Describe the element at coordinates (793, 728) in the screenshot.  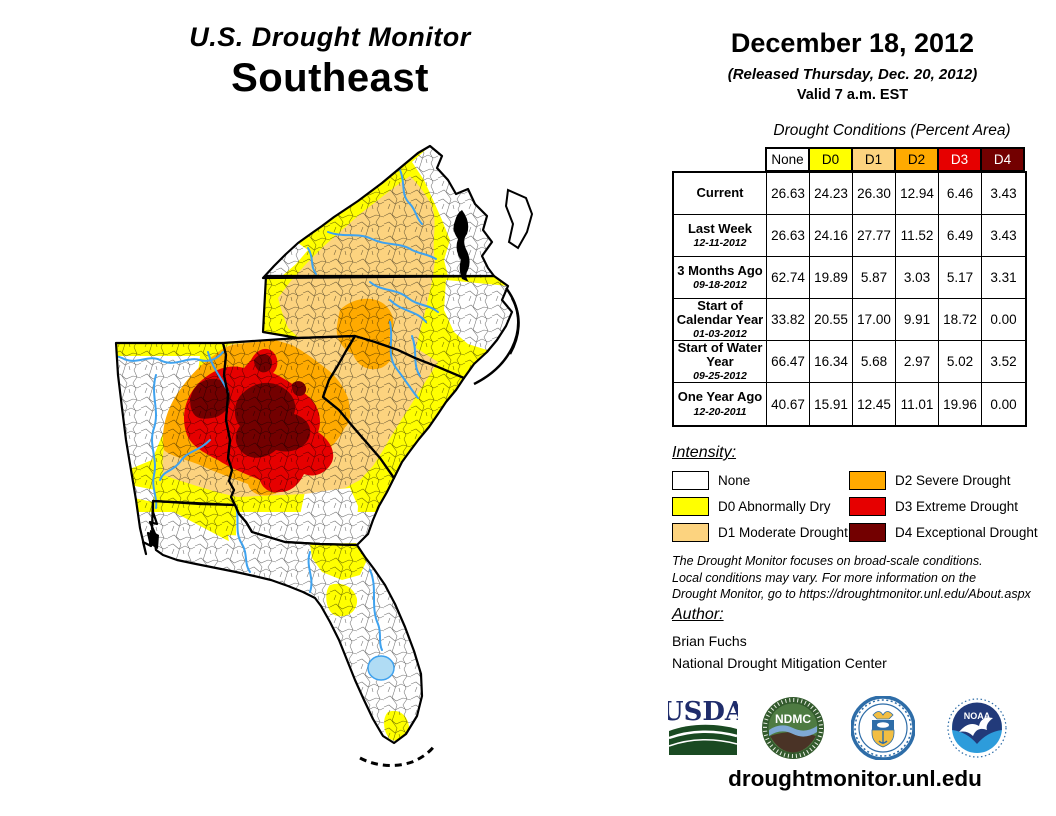
I see `ndmc-logo: NDMC` at that location.